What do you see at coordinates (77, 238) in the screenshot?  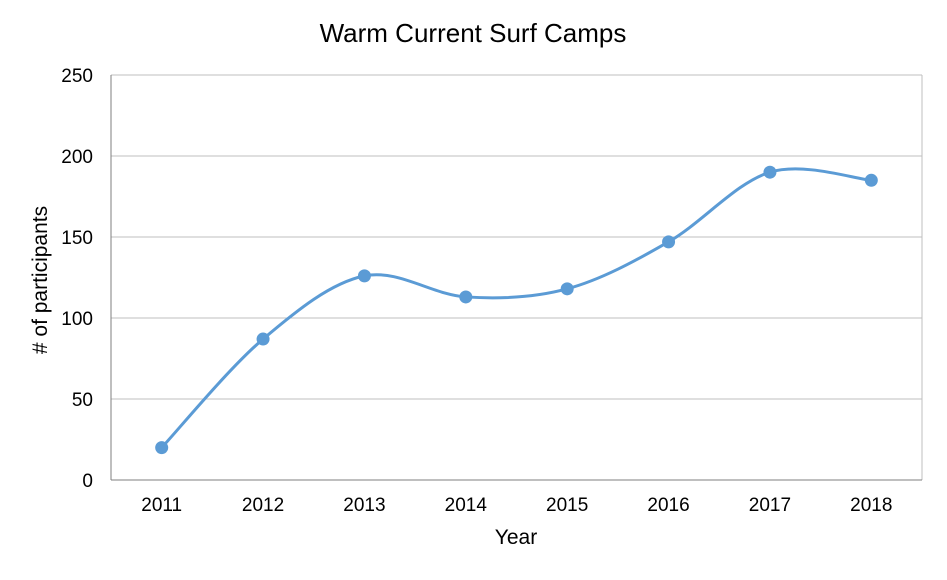 I see `y-tick-label: 150` at bounding box center [77, 238].